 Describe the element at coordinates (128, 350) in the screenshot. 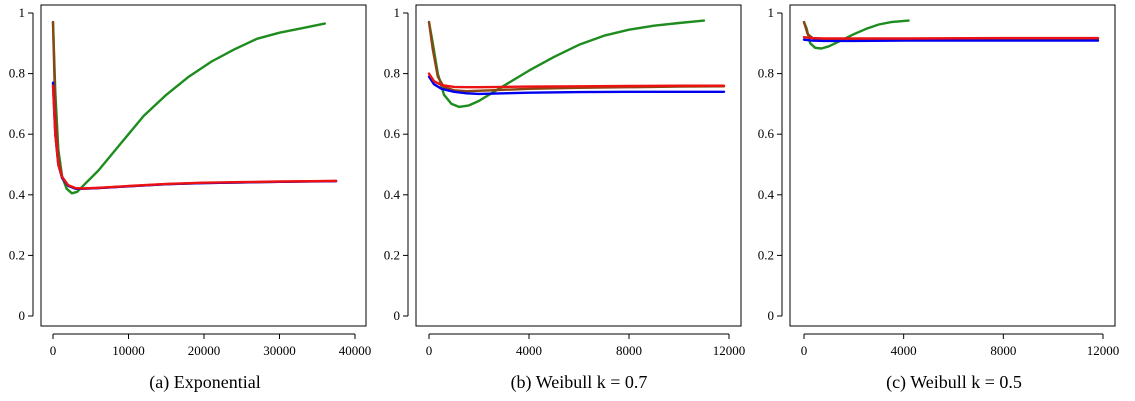

I see `x-tick-label: 10000` at that location.